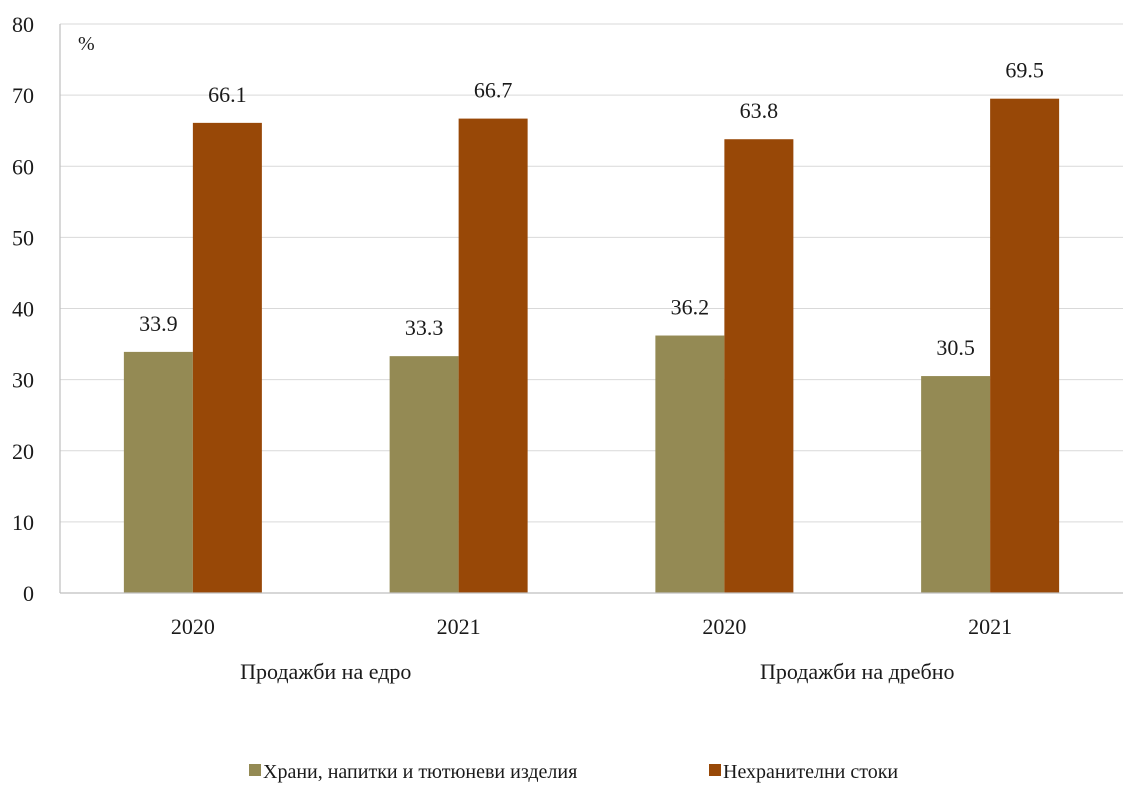 The width and height of the screenshot is (1135, 791). Describe the element at coordinates (420, 772) in the screenshot. I see `legend-label: Храни, напитки и тютюневи изделия` at that location.